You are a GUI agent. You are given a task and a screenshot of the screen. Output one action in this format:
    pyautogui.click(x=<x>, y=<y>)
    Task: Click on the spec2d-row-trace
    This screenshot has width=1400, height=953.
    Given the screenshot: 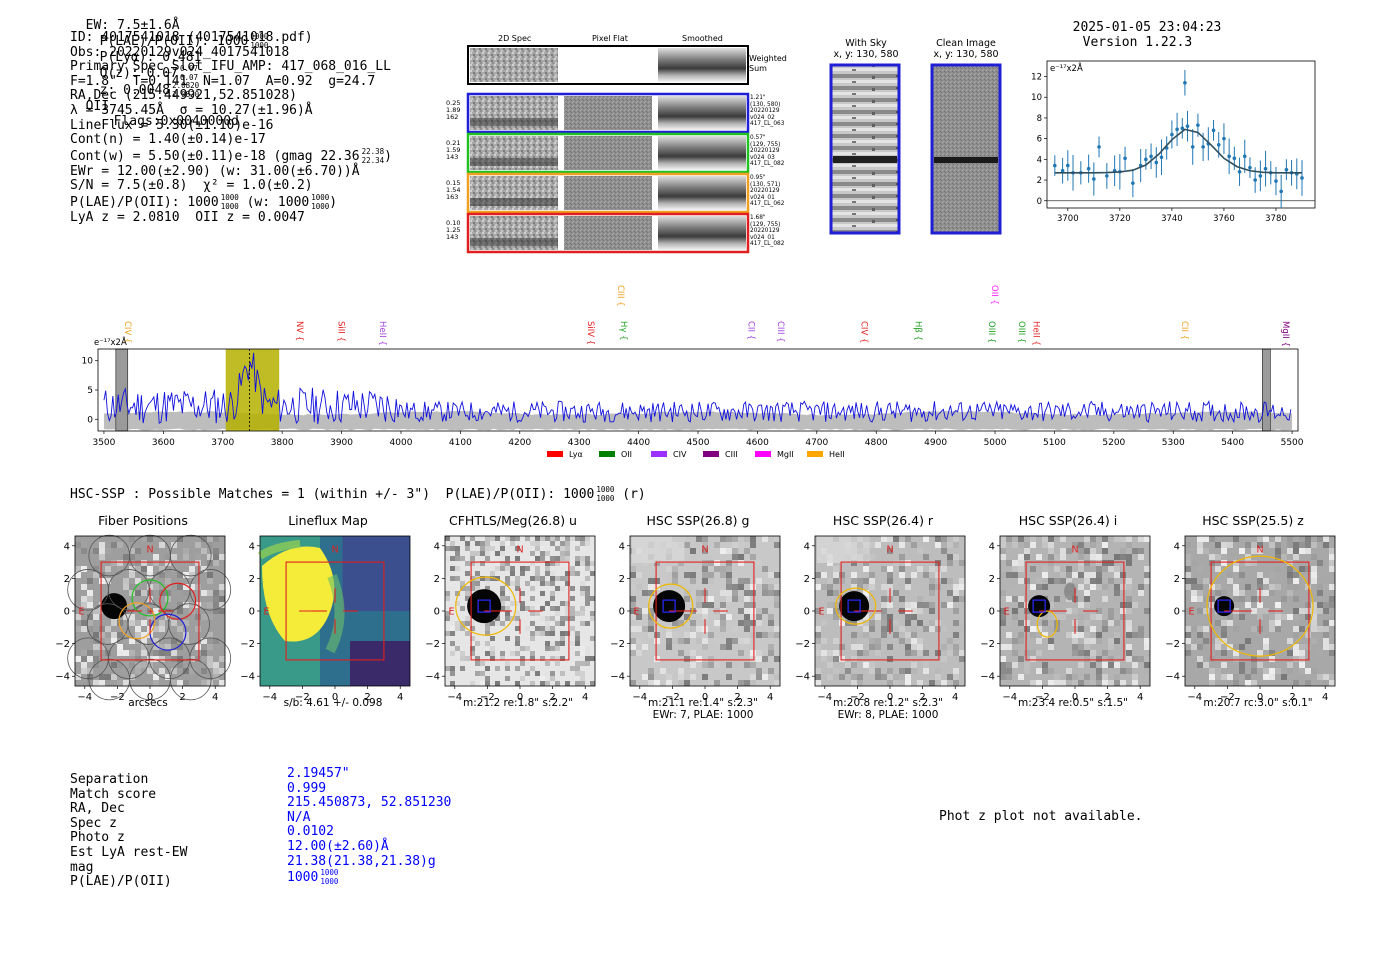 What is the action you would take?
    pyautogui.click(x=514, y=122)
    